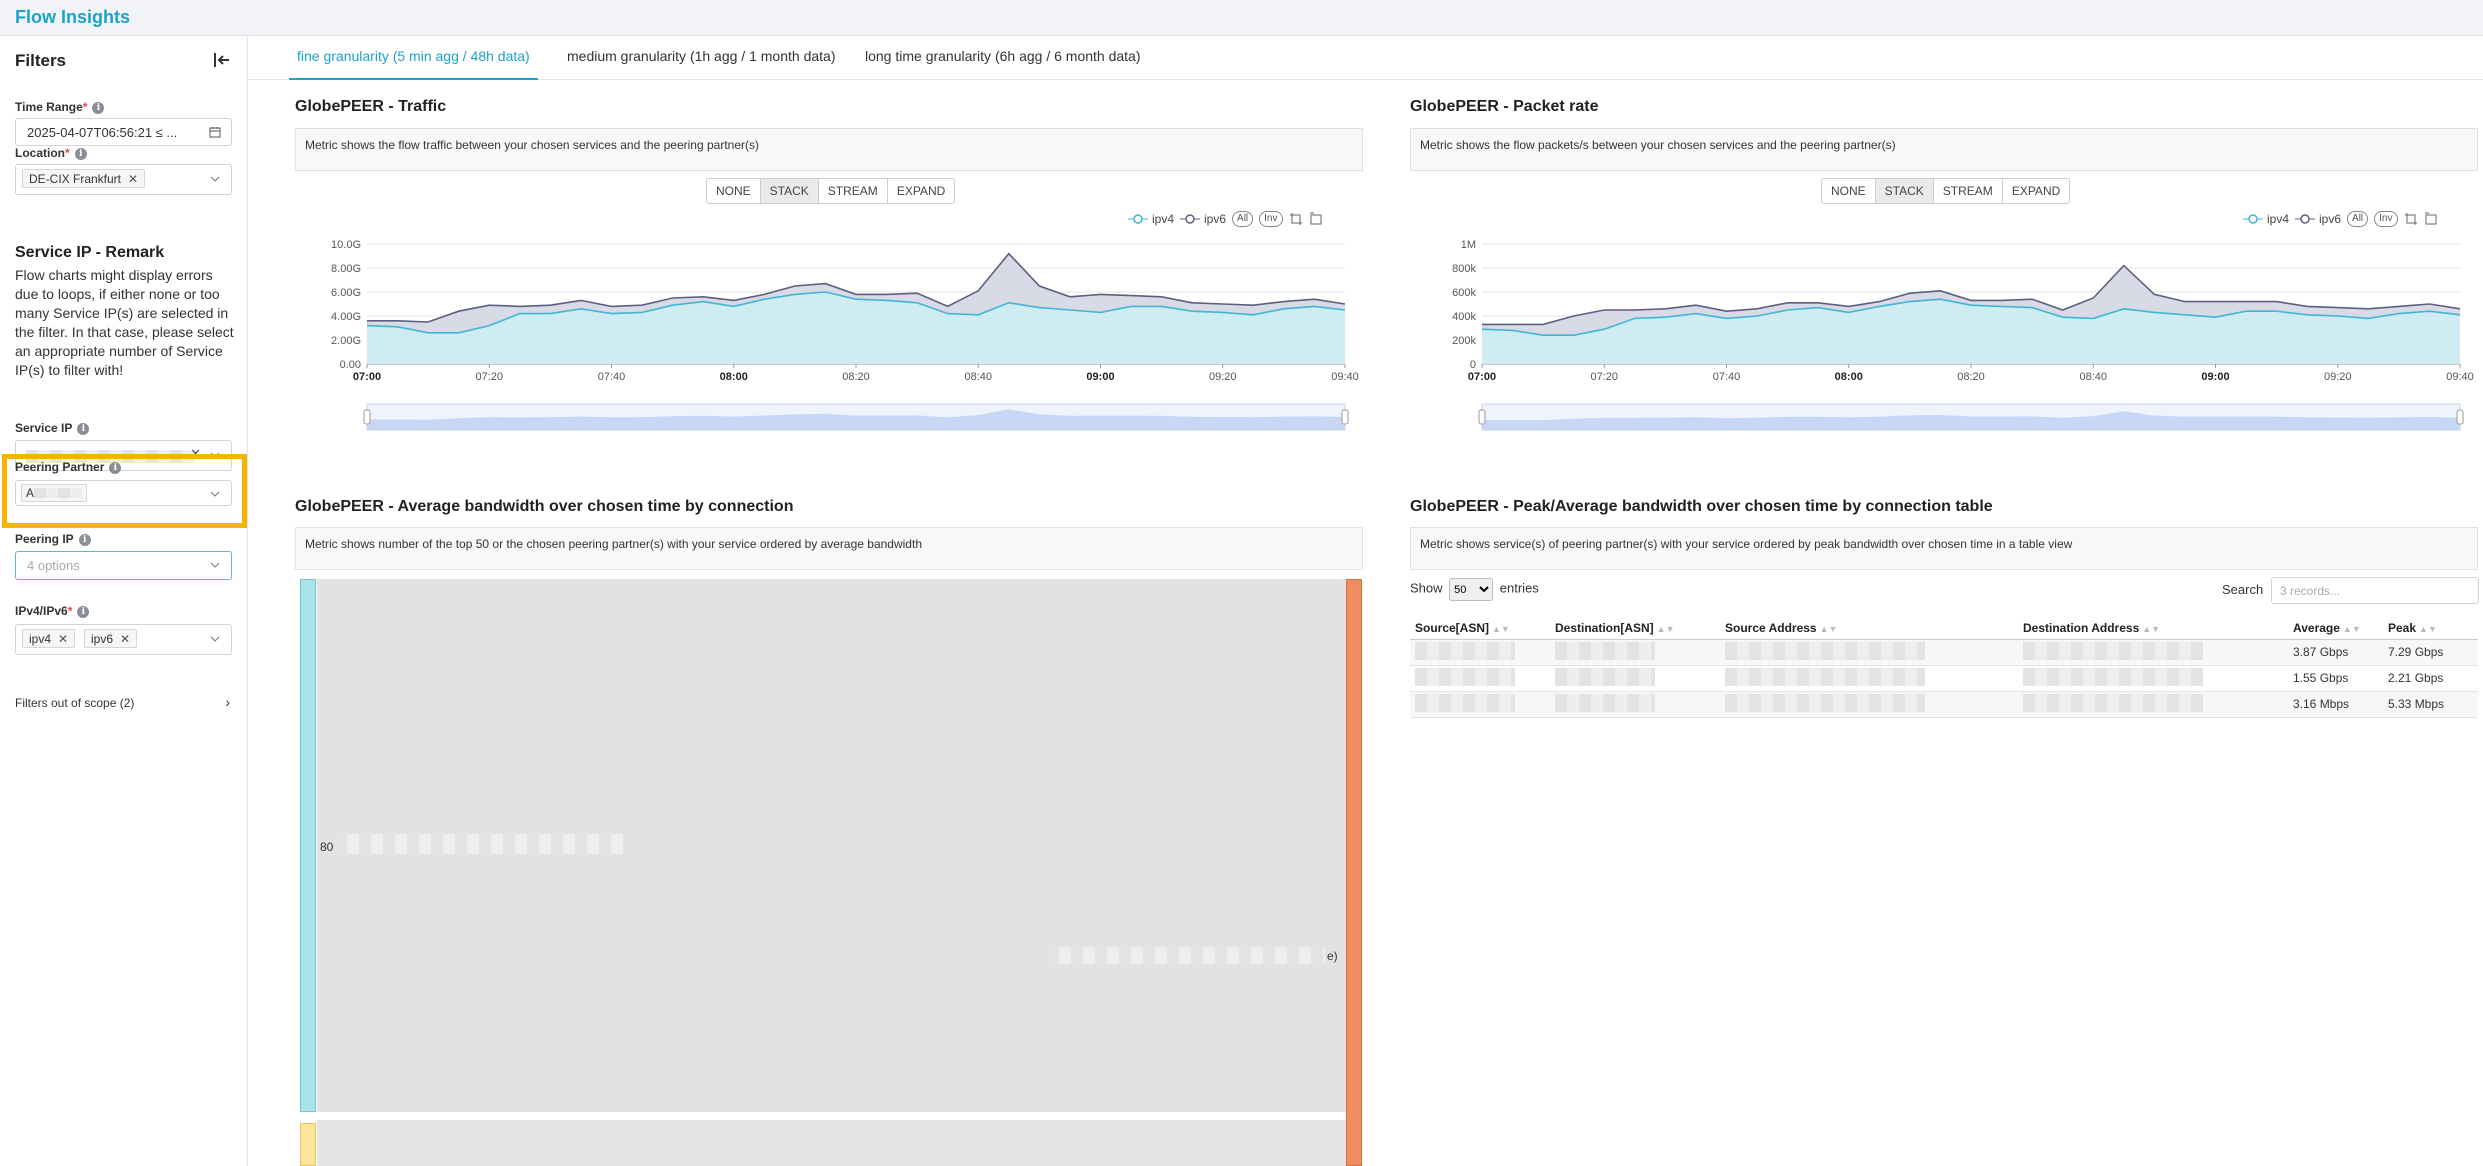 This screenshot has height=1166, width=2483. Describe the element at coordinates (2430, 652) in the screenshot. I see `cell-peak: 7.29 Gbps` at that location.